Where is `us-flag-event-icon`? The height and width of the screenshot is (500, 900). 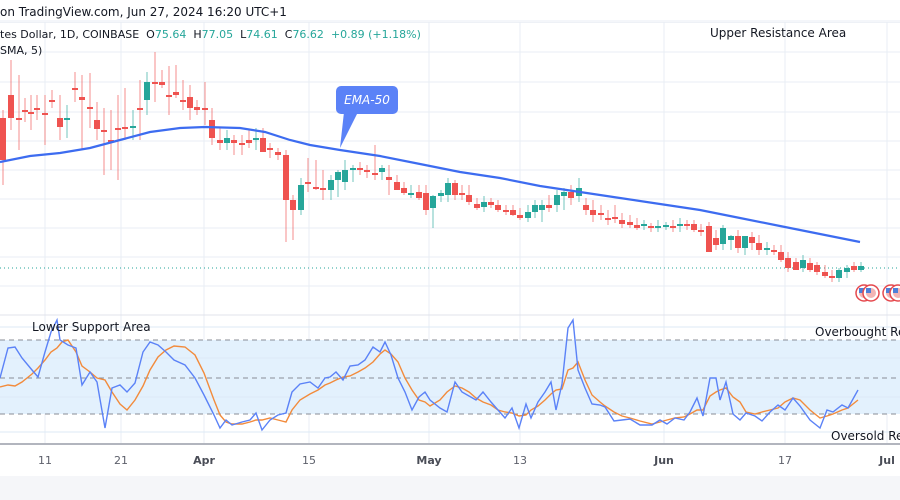 us-flag-event-icon is located at coordinates (895, 290).